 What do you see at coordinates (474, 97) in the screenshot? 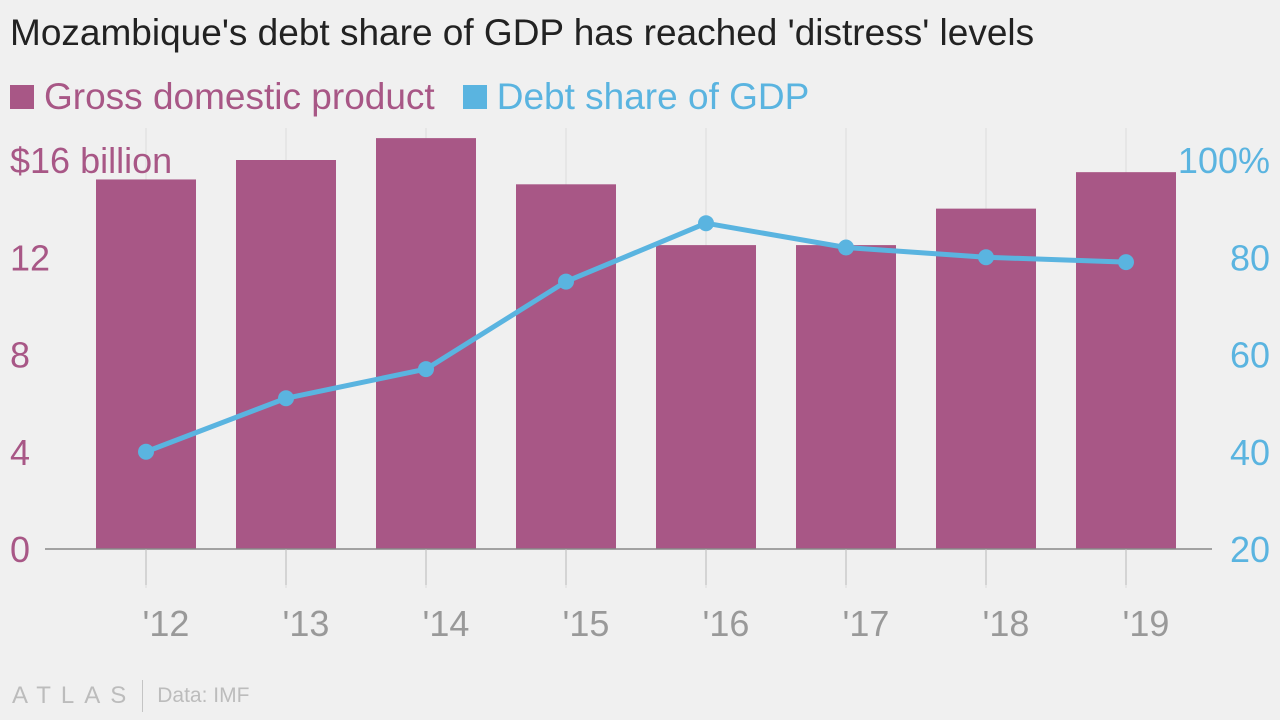
I see `legend-swatch-debt` at bounding box center [474, 97].